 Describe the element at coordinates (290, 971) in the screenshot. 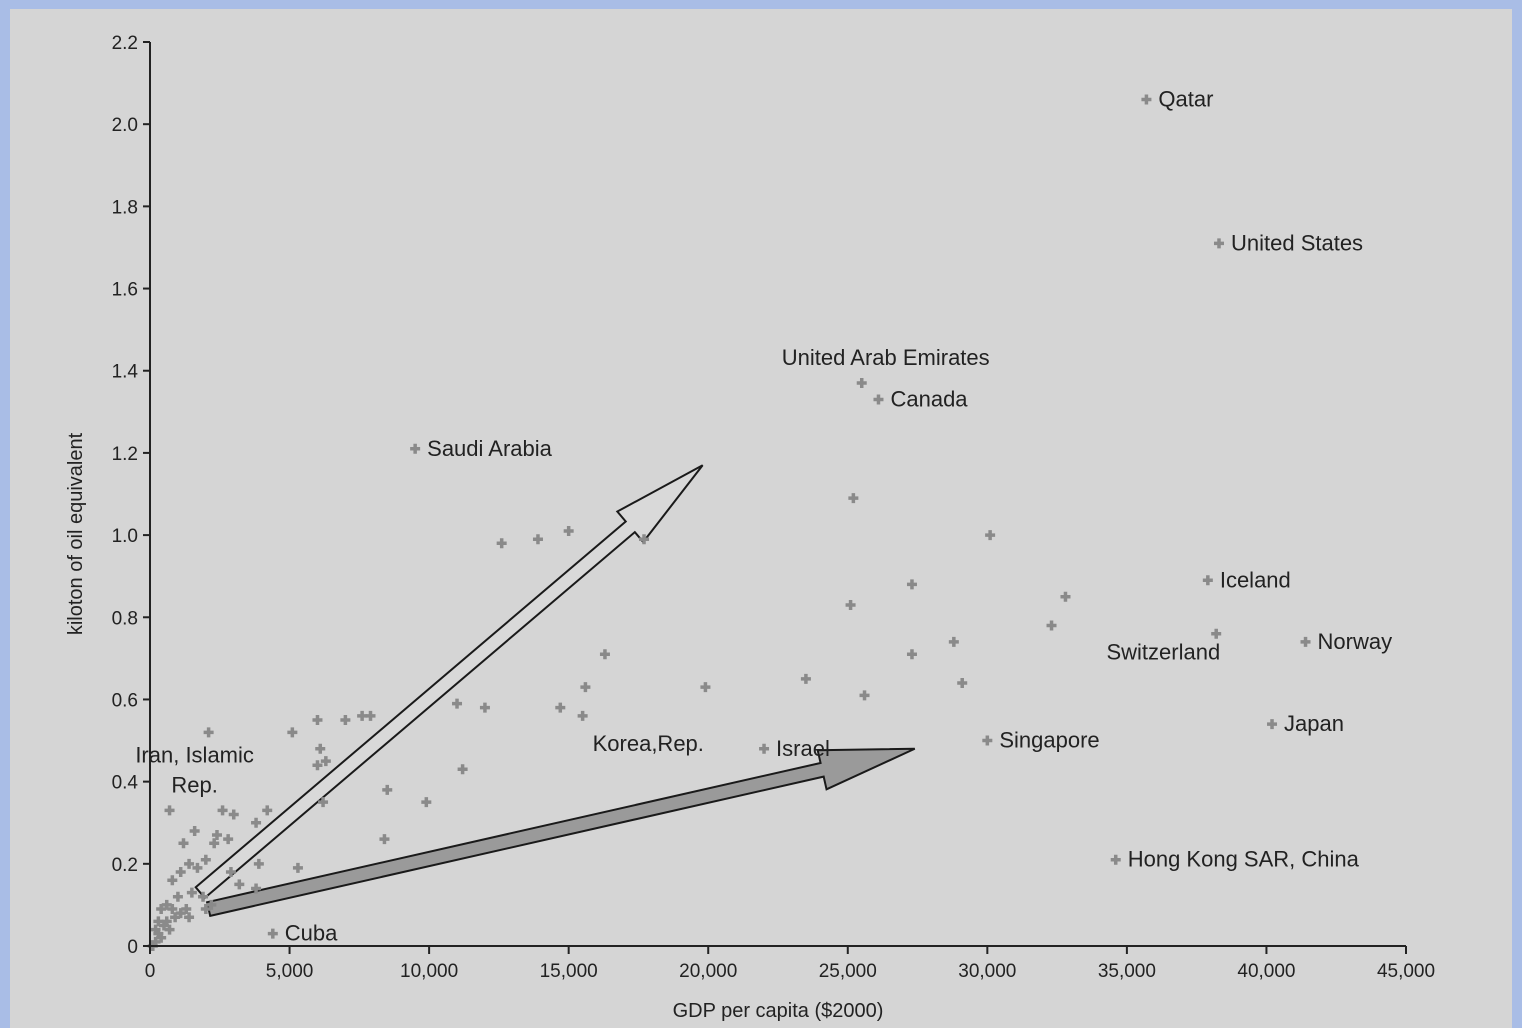

I see `x-tick-label: 5,000` at that location.